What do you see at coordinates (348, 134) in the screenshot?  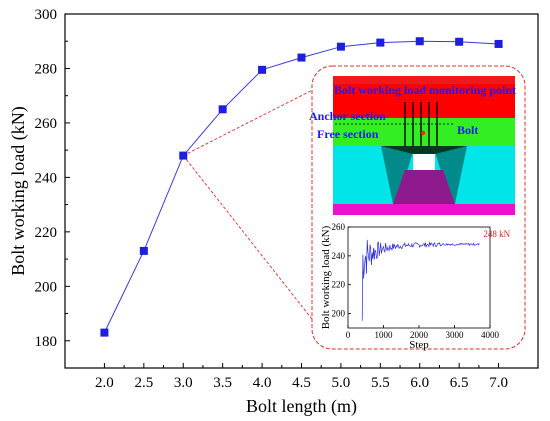 I see `free-section-label: Free section` at bounding box center [348, 134].